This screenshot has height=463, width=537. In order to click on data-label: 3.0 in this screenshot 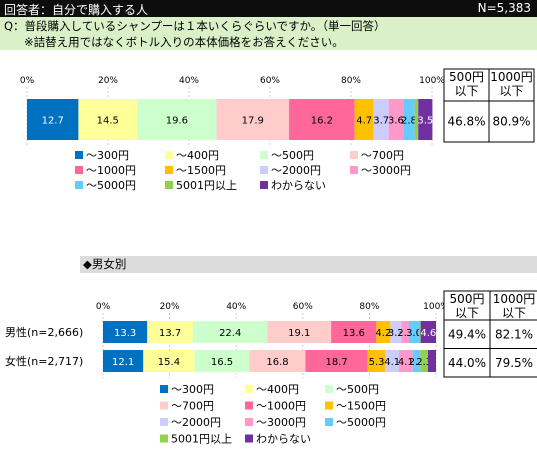, I will do `click(414, 333)`.